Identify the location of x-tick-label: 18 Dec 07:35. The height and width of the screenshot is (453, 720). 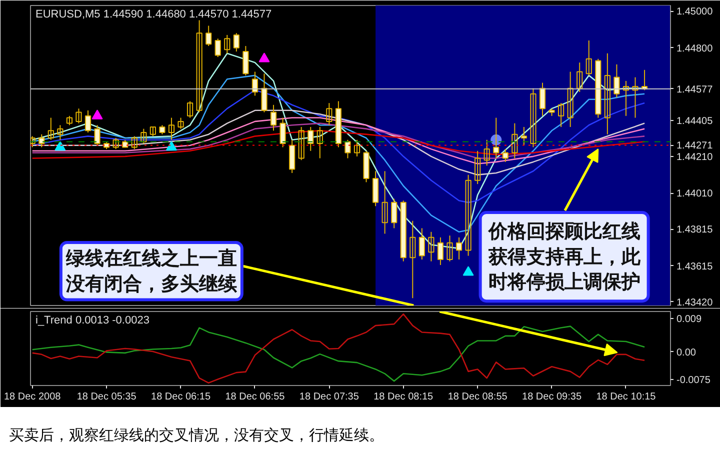
(329, 397).